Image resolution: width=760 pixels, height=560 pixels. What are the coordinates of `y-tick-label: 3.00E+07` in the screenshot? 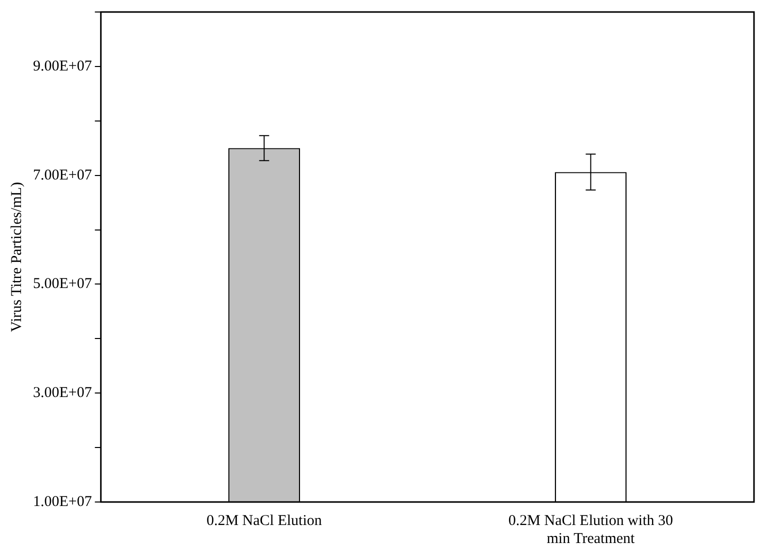 It's located at (62, 393).